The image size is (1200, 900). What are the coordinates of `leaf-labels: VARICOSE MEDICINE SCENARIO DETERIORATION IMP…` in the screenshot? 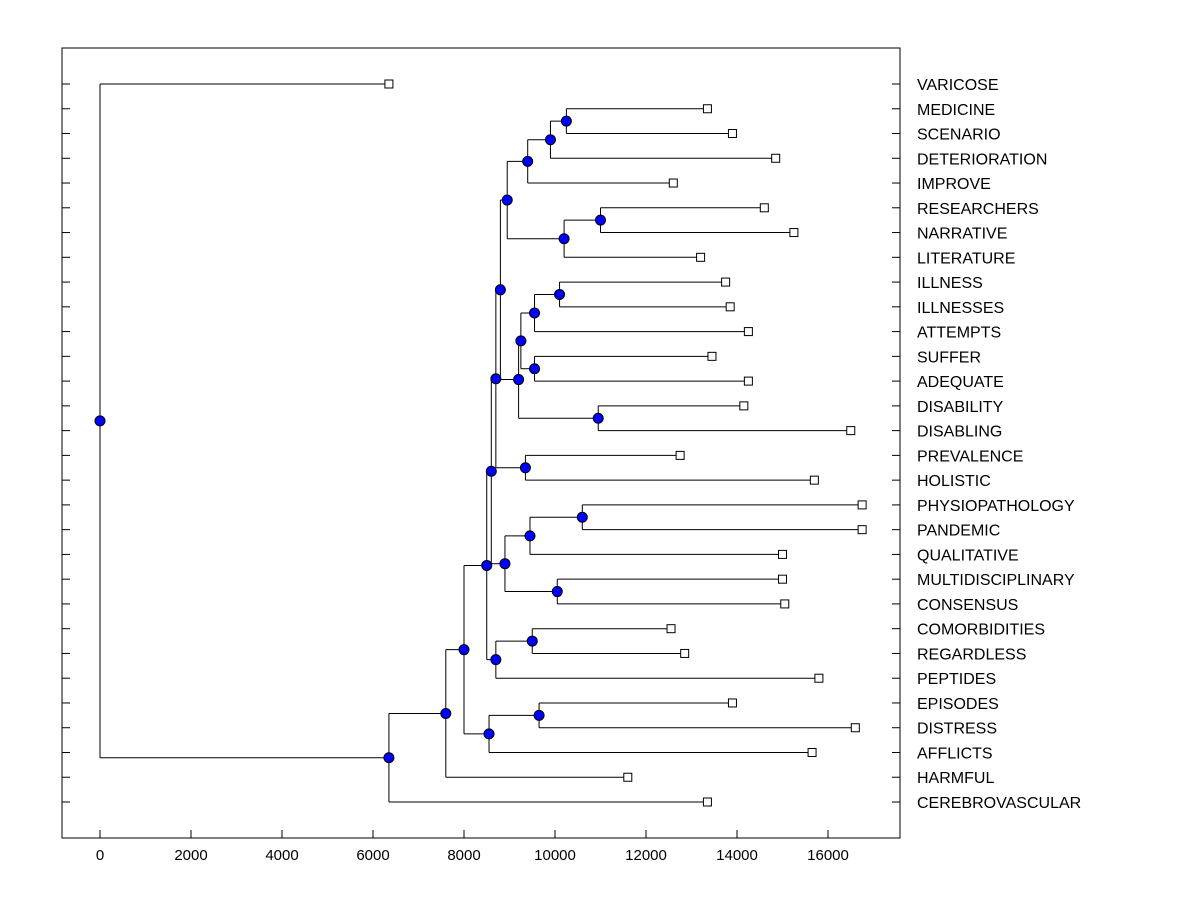 It's located at (999, 444).